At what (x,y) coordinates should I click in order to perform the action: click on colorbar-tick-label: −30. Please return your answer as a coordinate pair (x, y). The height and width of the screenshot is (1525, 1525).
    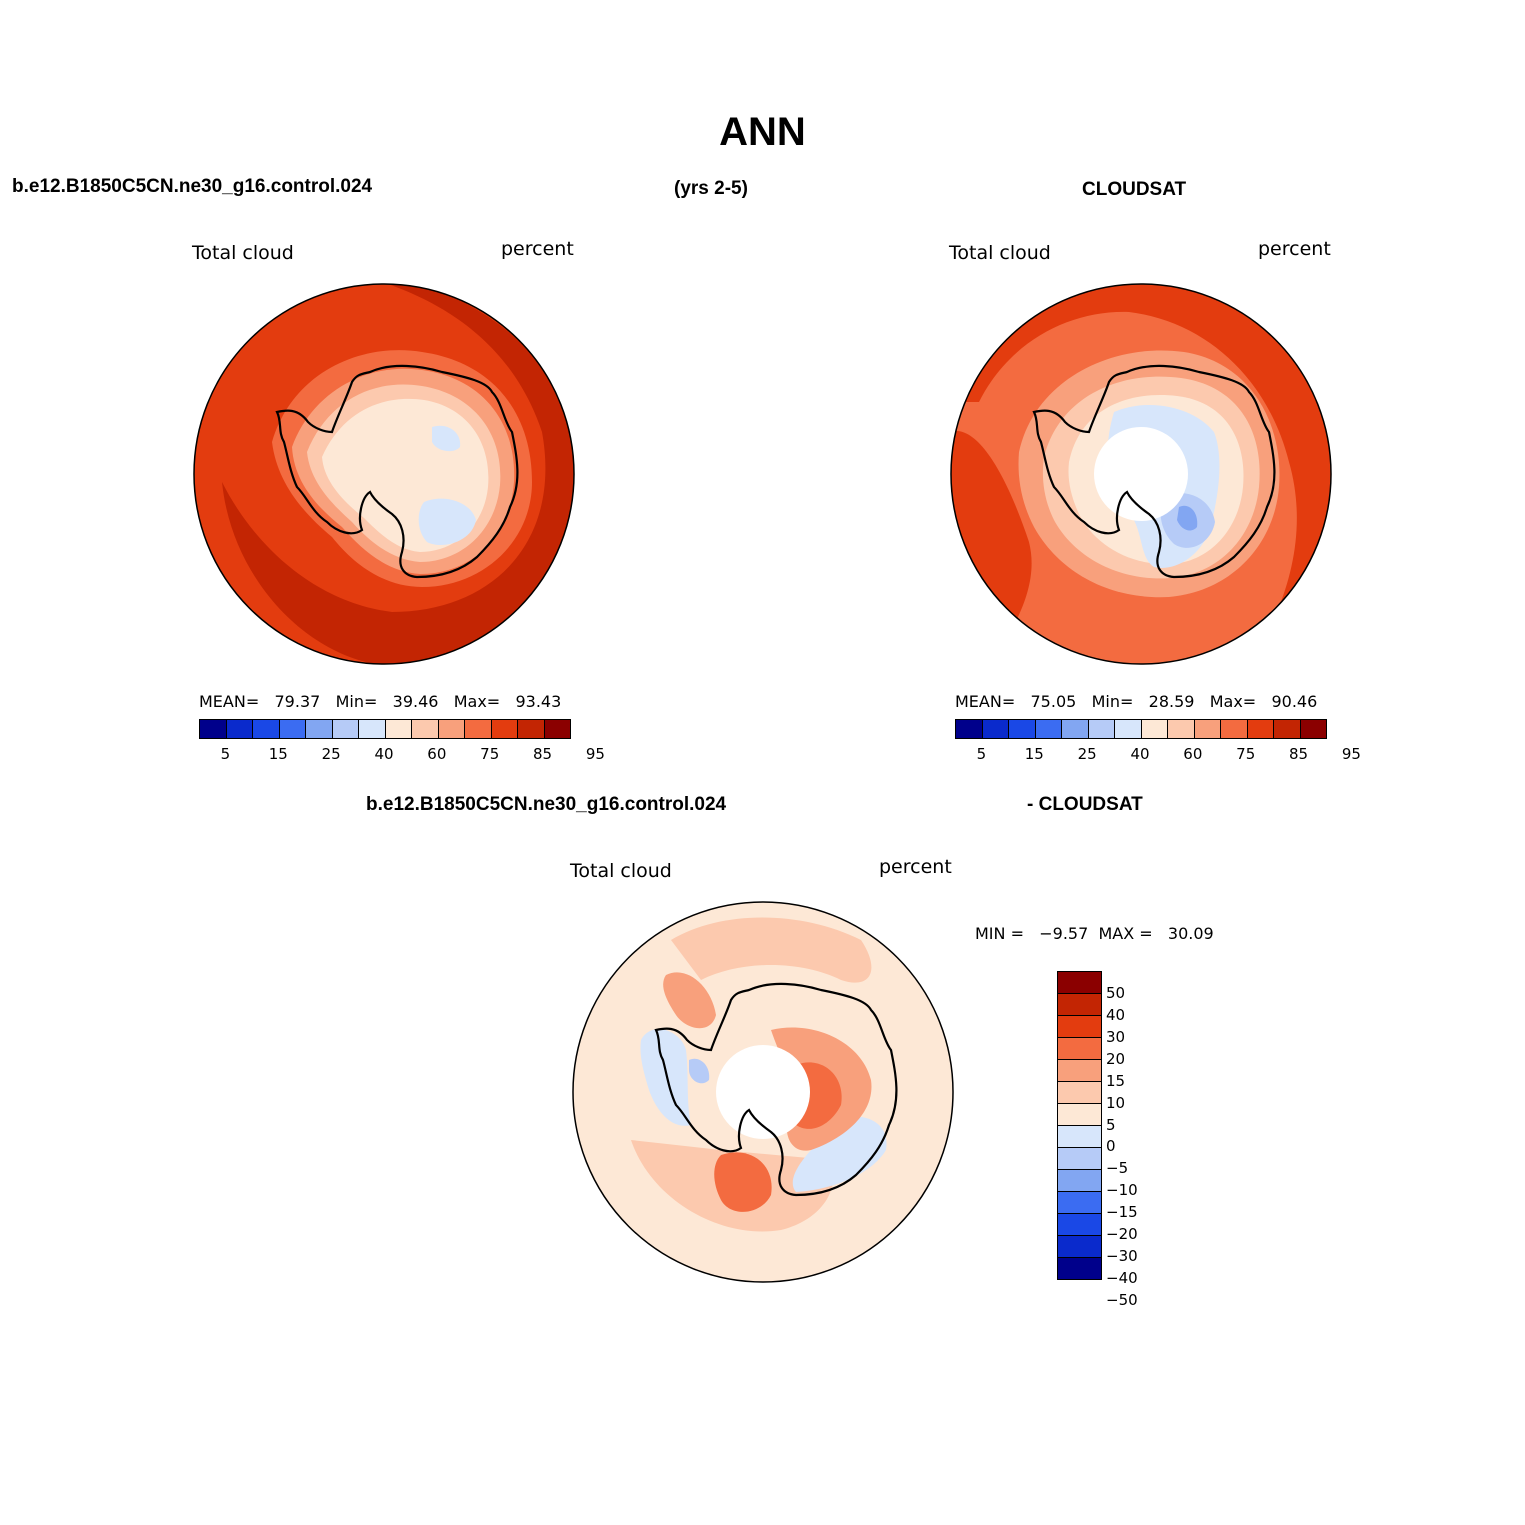
    Looking at the image, I should click on (1122, 1256).